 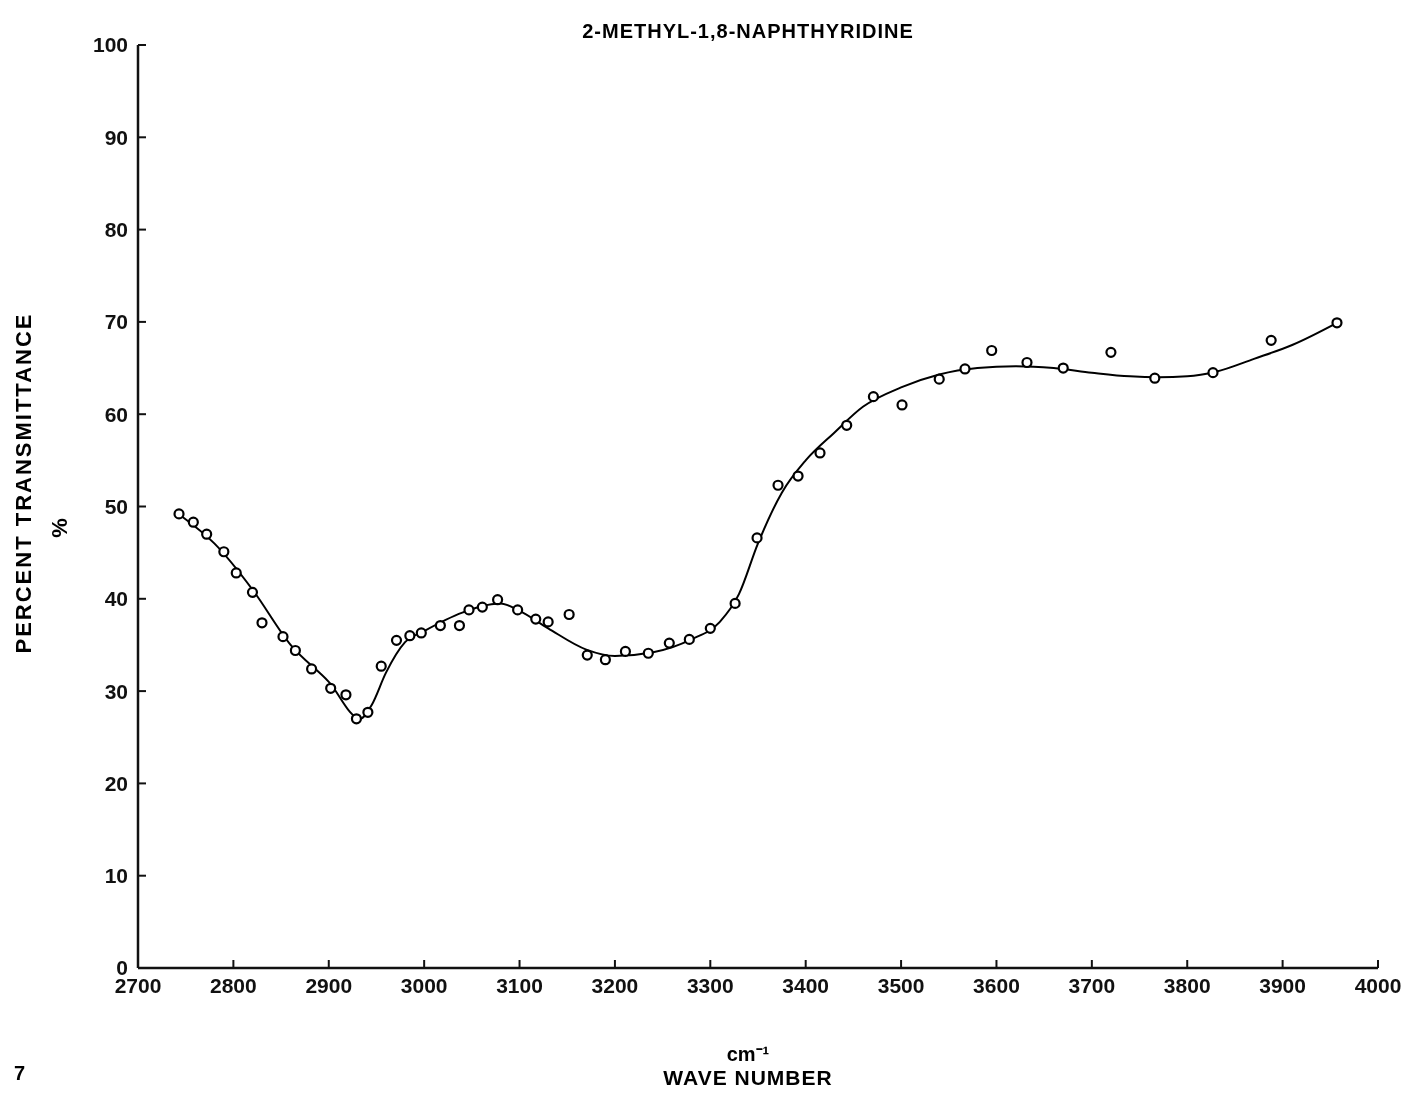 I want to click on x-tick-label: 3800, so click(x=1187, y=985).